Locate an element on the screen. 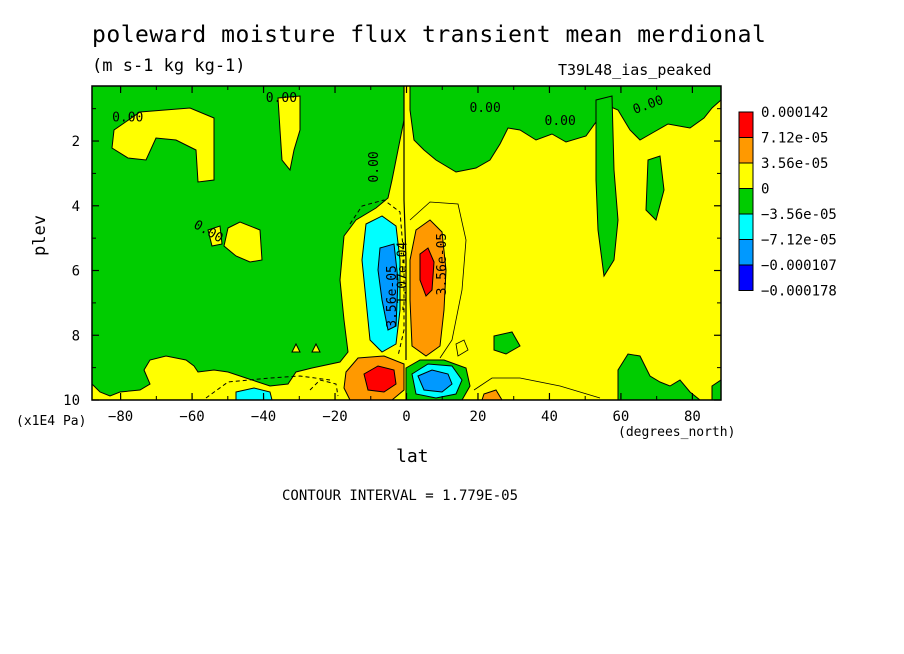 This screenshot has width=904, height=654. x-tick-label: −20 is located at coordinates (334, 417).